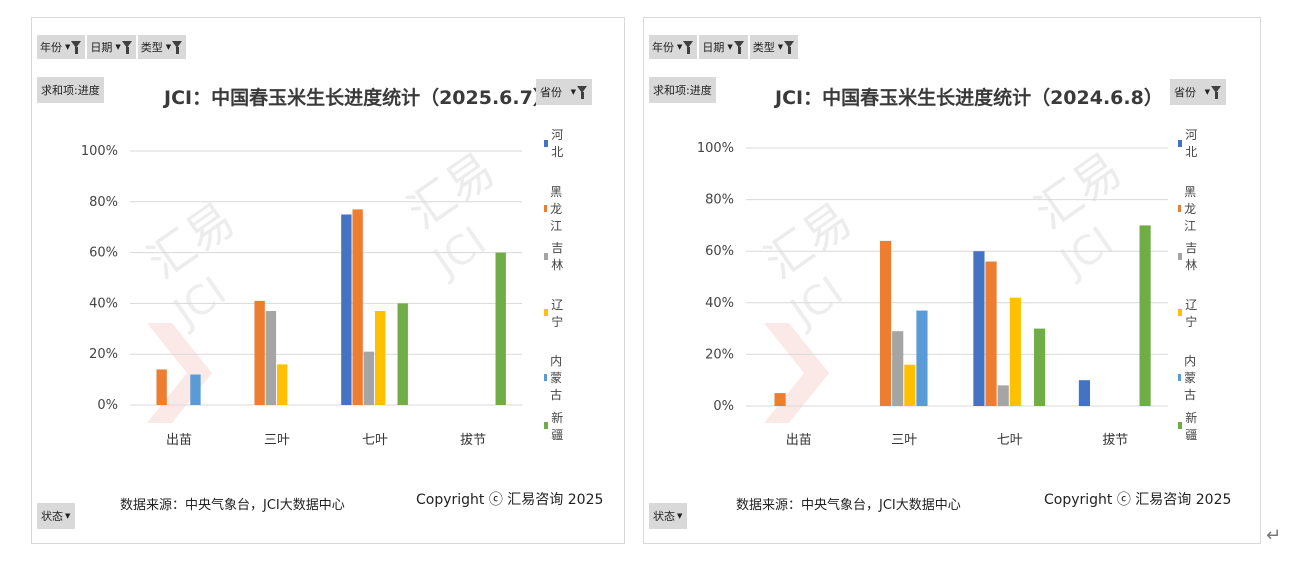 The width and height of the screenshot is (1314, 567). Describe the element at coordinates (780, 399) in the screenshot. I see `bar-出苗-黑龙江` at that location.